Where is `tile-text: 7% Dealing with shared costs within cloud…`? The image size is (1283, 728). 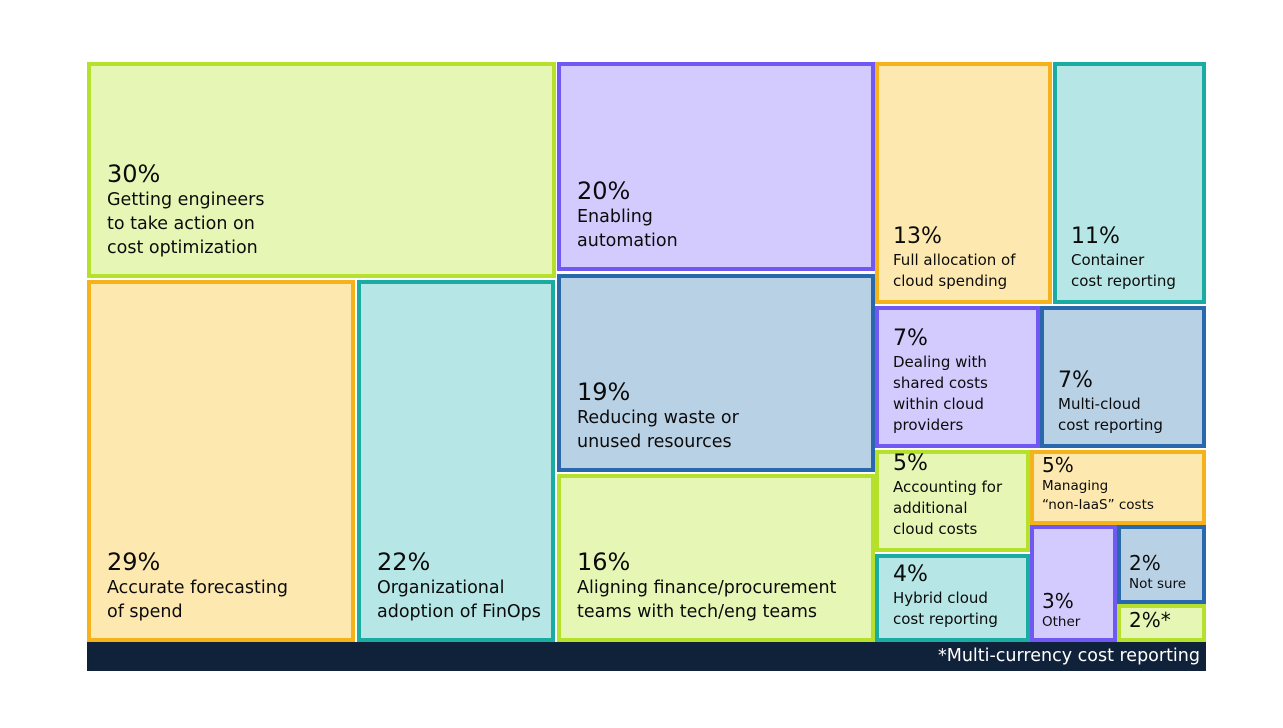
tile-text: 7% Dealing with shared costs within cloud… is located at coordinates (961, 381).